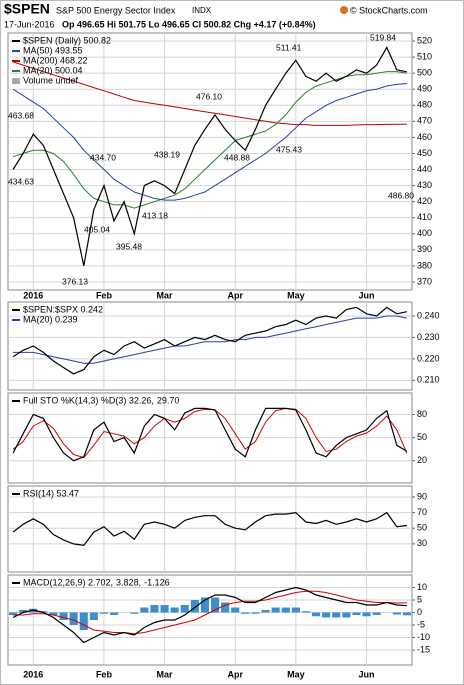 This screenshot has width=464, height=685. I want to click on y-tick-label: 480, so click(424, 105).